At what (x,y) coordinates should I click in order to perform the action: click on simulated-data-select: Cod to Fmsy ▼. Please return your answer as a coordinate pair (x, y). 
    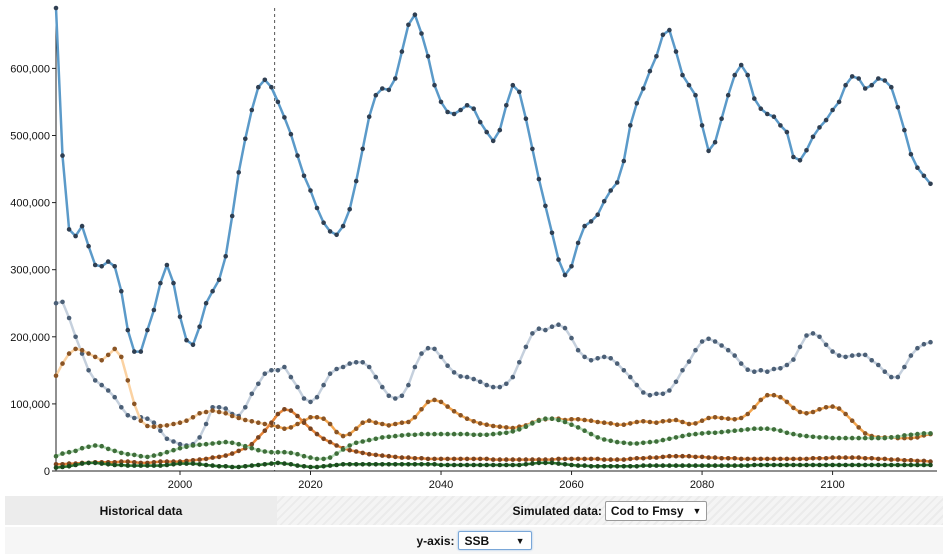
    Looking at the image, I should click on (656, 510).